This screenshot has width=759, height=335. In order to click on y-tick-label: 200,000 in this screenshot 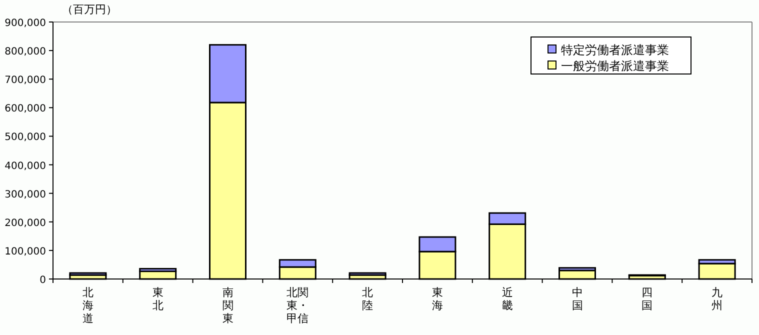, I will do `click(25, 223)`.